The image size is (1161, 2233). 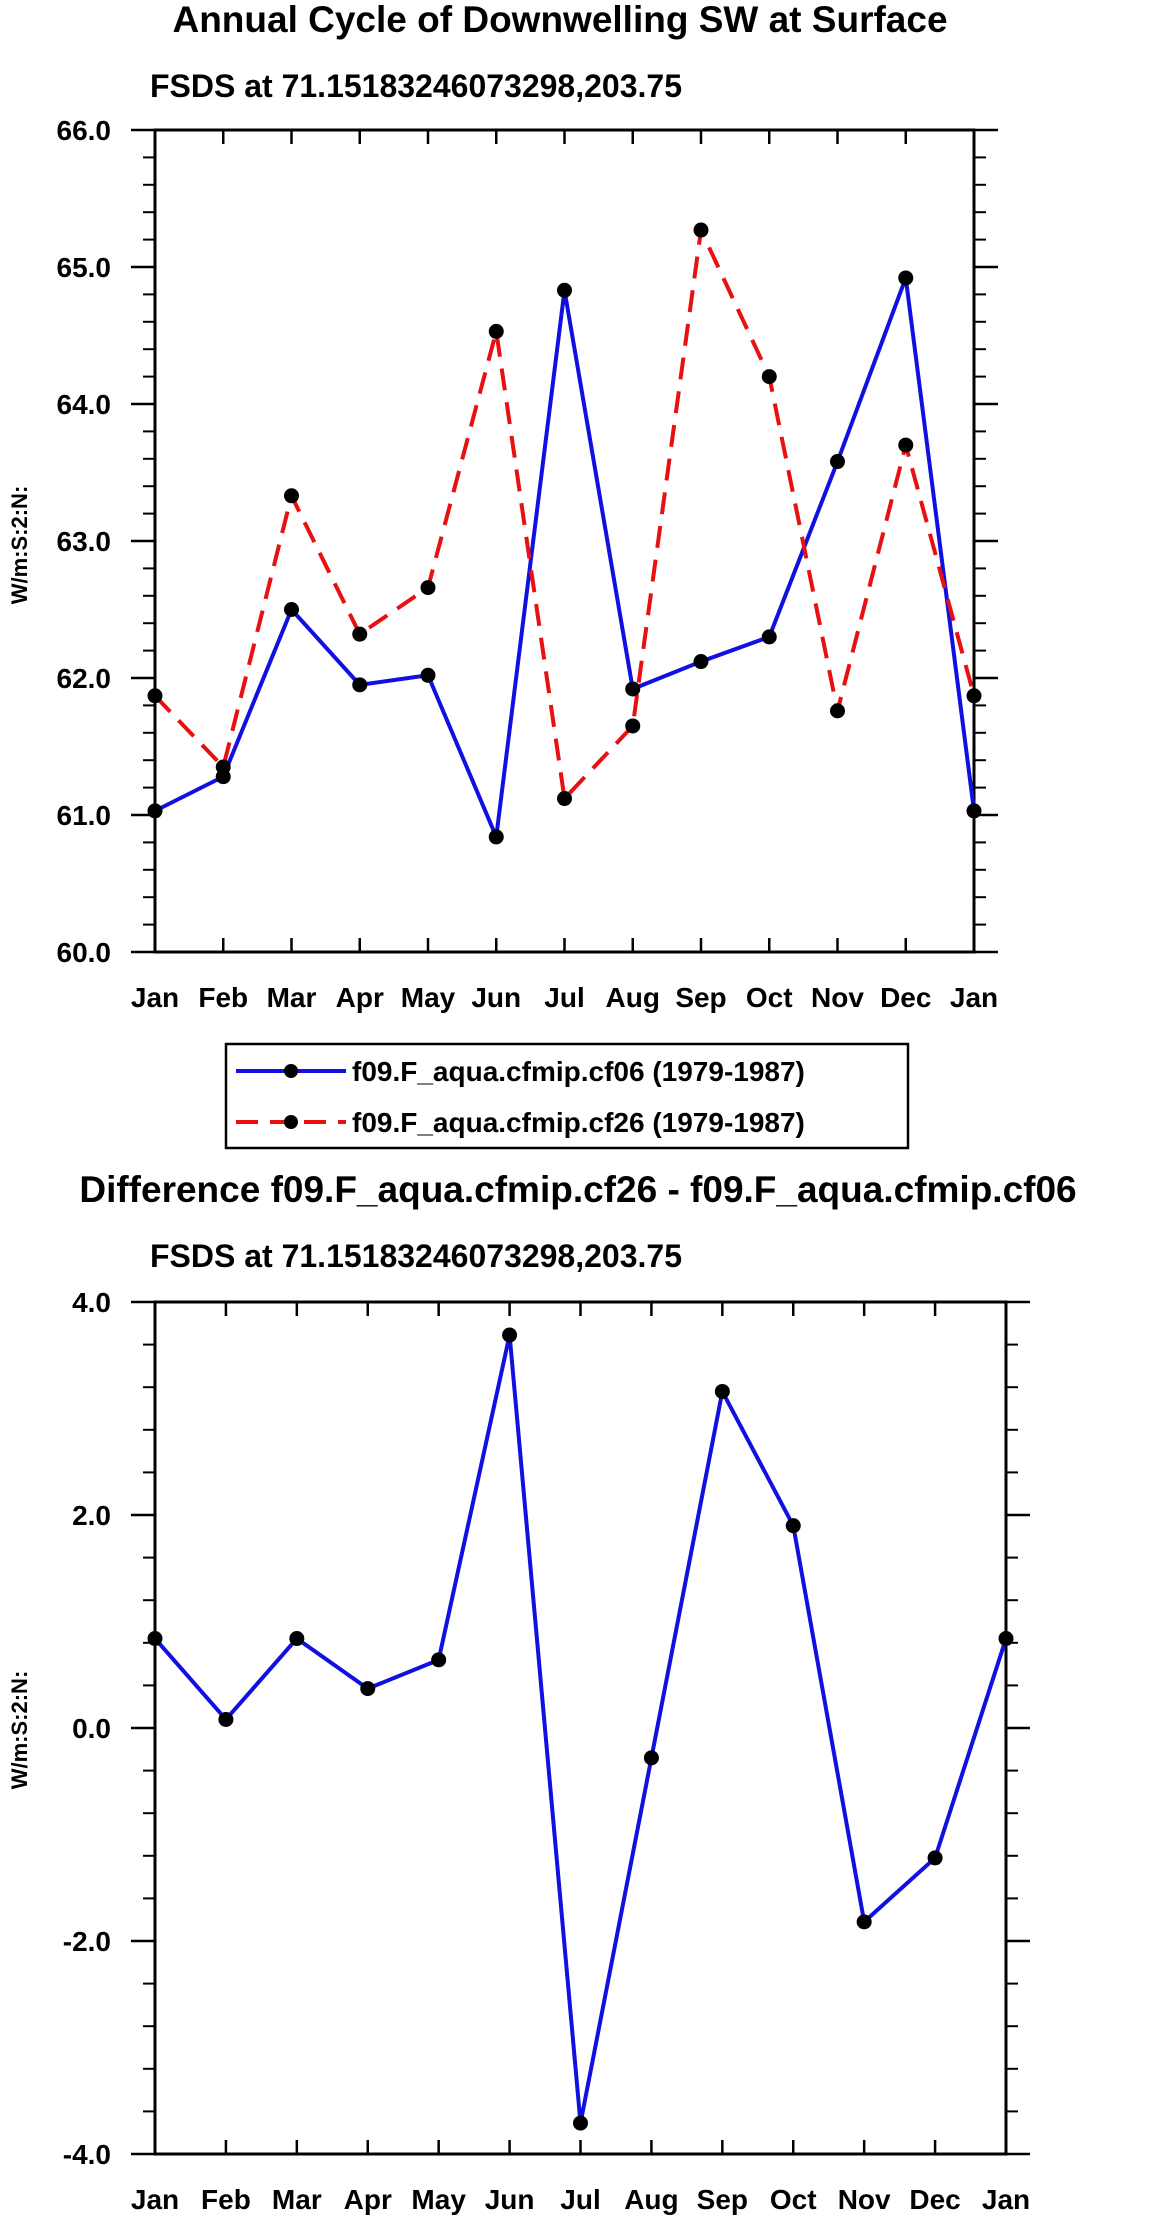 What do you see at coordinates (84, 952) in the screenshot?
I see `chart1-ytick-label: 60.0` at bounding box center [84, 952].